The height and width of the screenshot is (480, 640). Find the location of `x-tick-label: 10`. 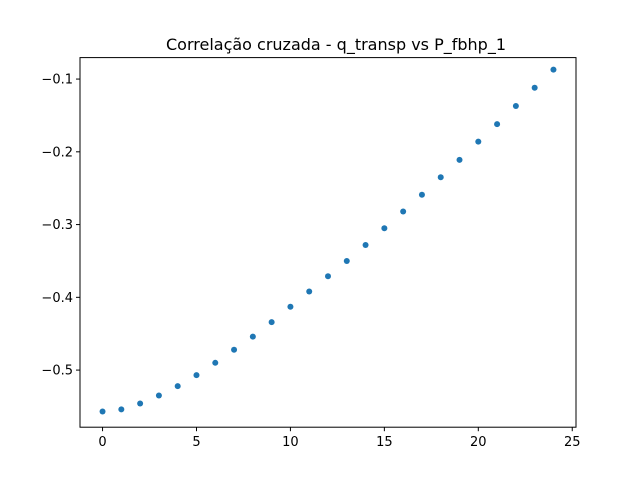

x-tick-label: 10 is located at coordinates (290, 442).